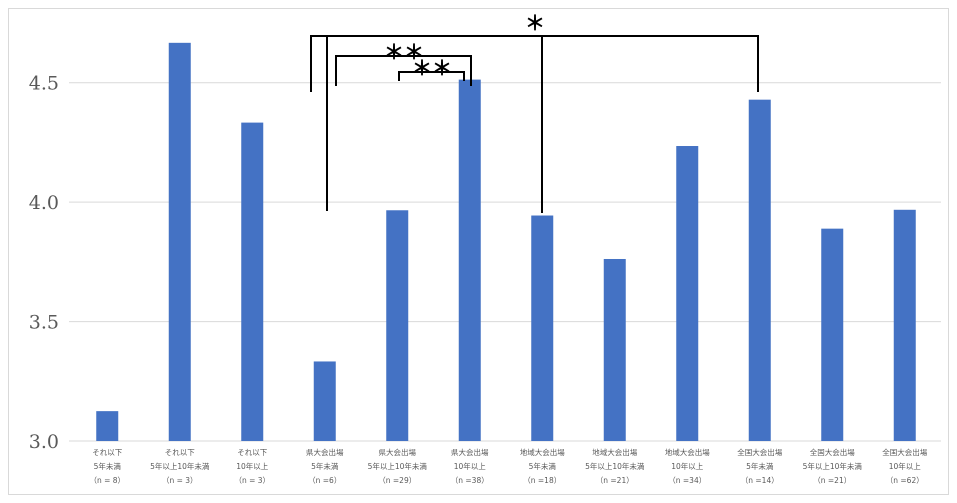  I want to click on x-tick-label: （n =38）, so click(470, 480).